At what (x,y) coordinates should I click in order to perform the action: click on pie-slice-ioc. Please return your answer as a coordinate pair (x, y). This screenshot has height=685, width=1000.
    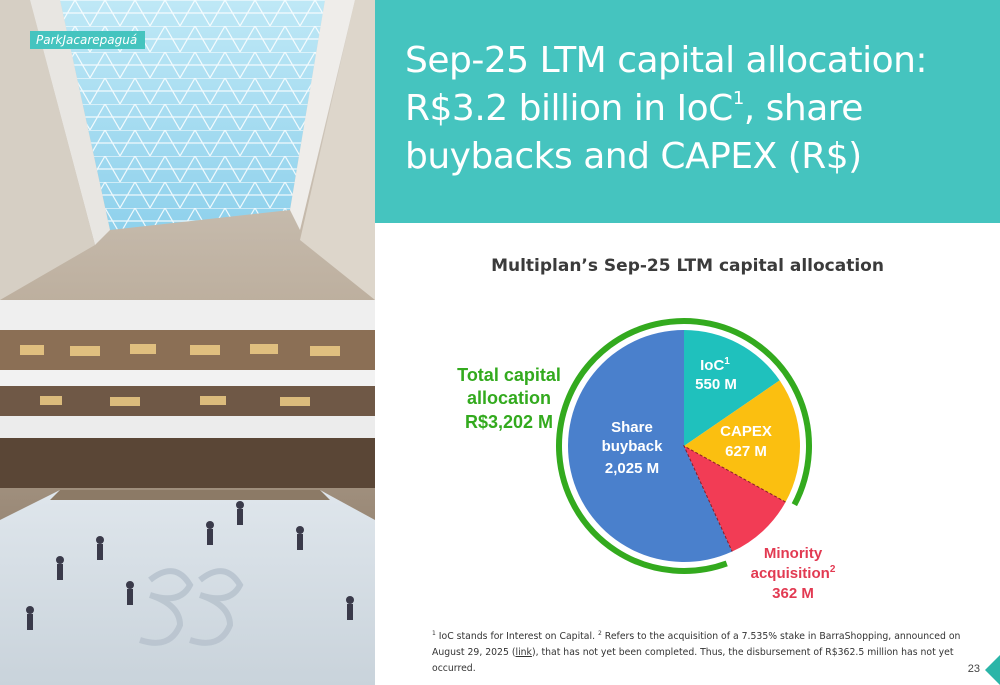
    Looking at the image, I should click on (732, 388).